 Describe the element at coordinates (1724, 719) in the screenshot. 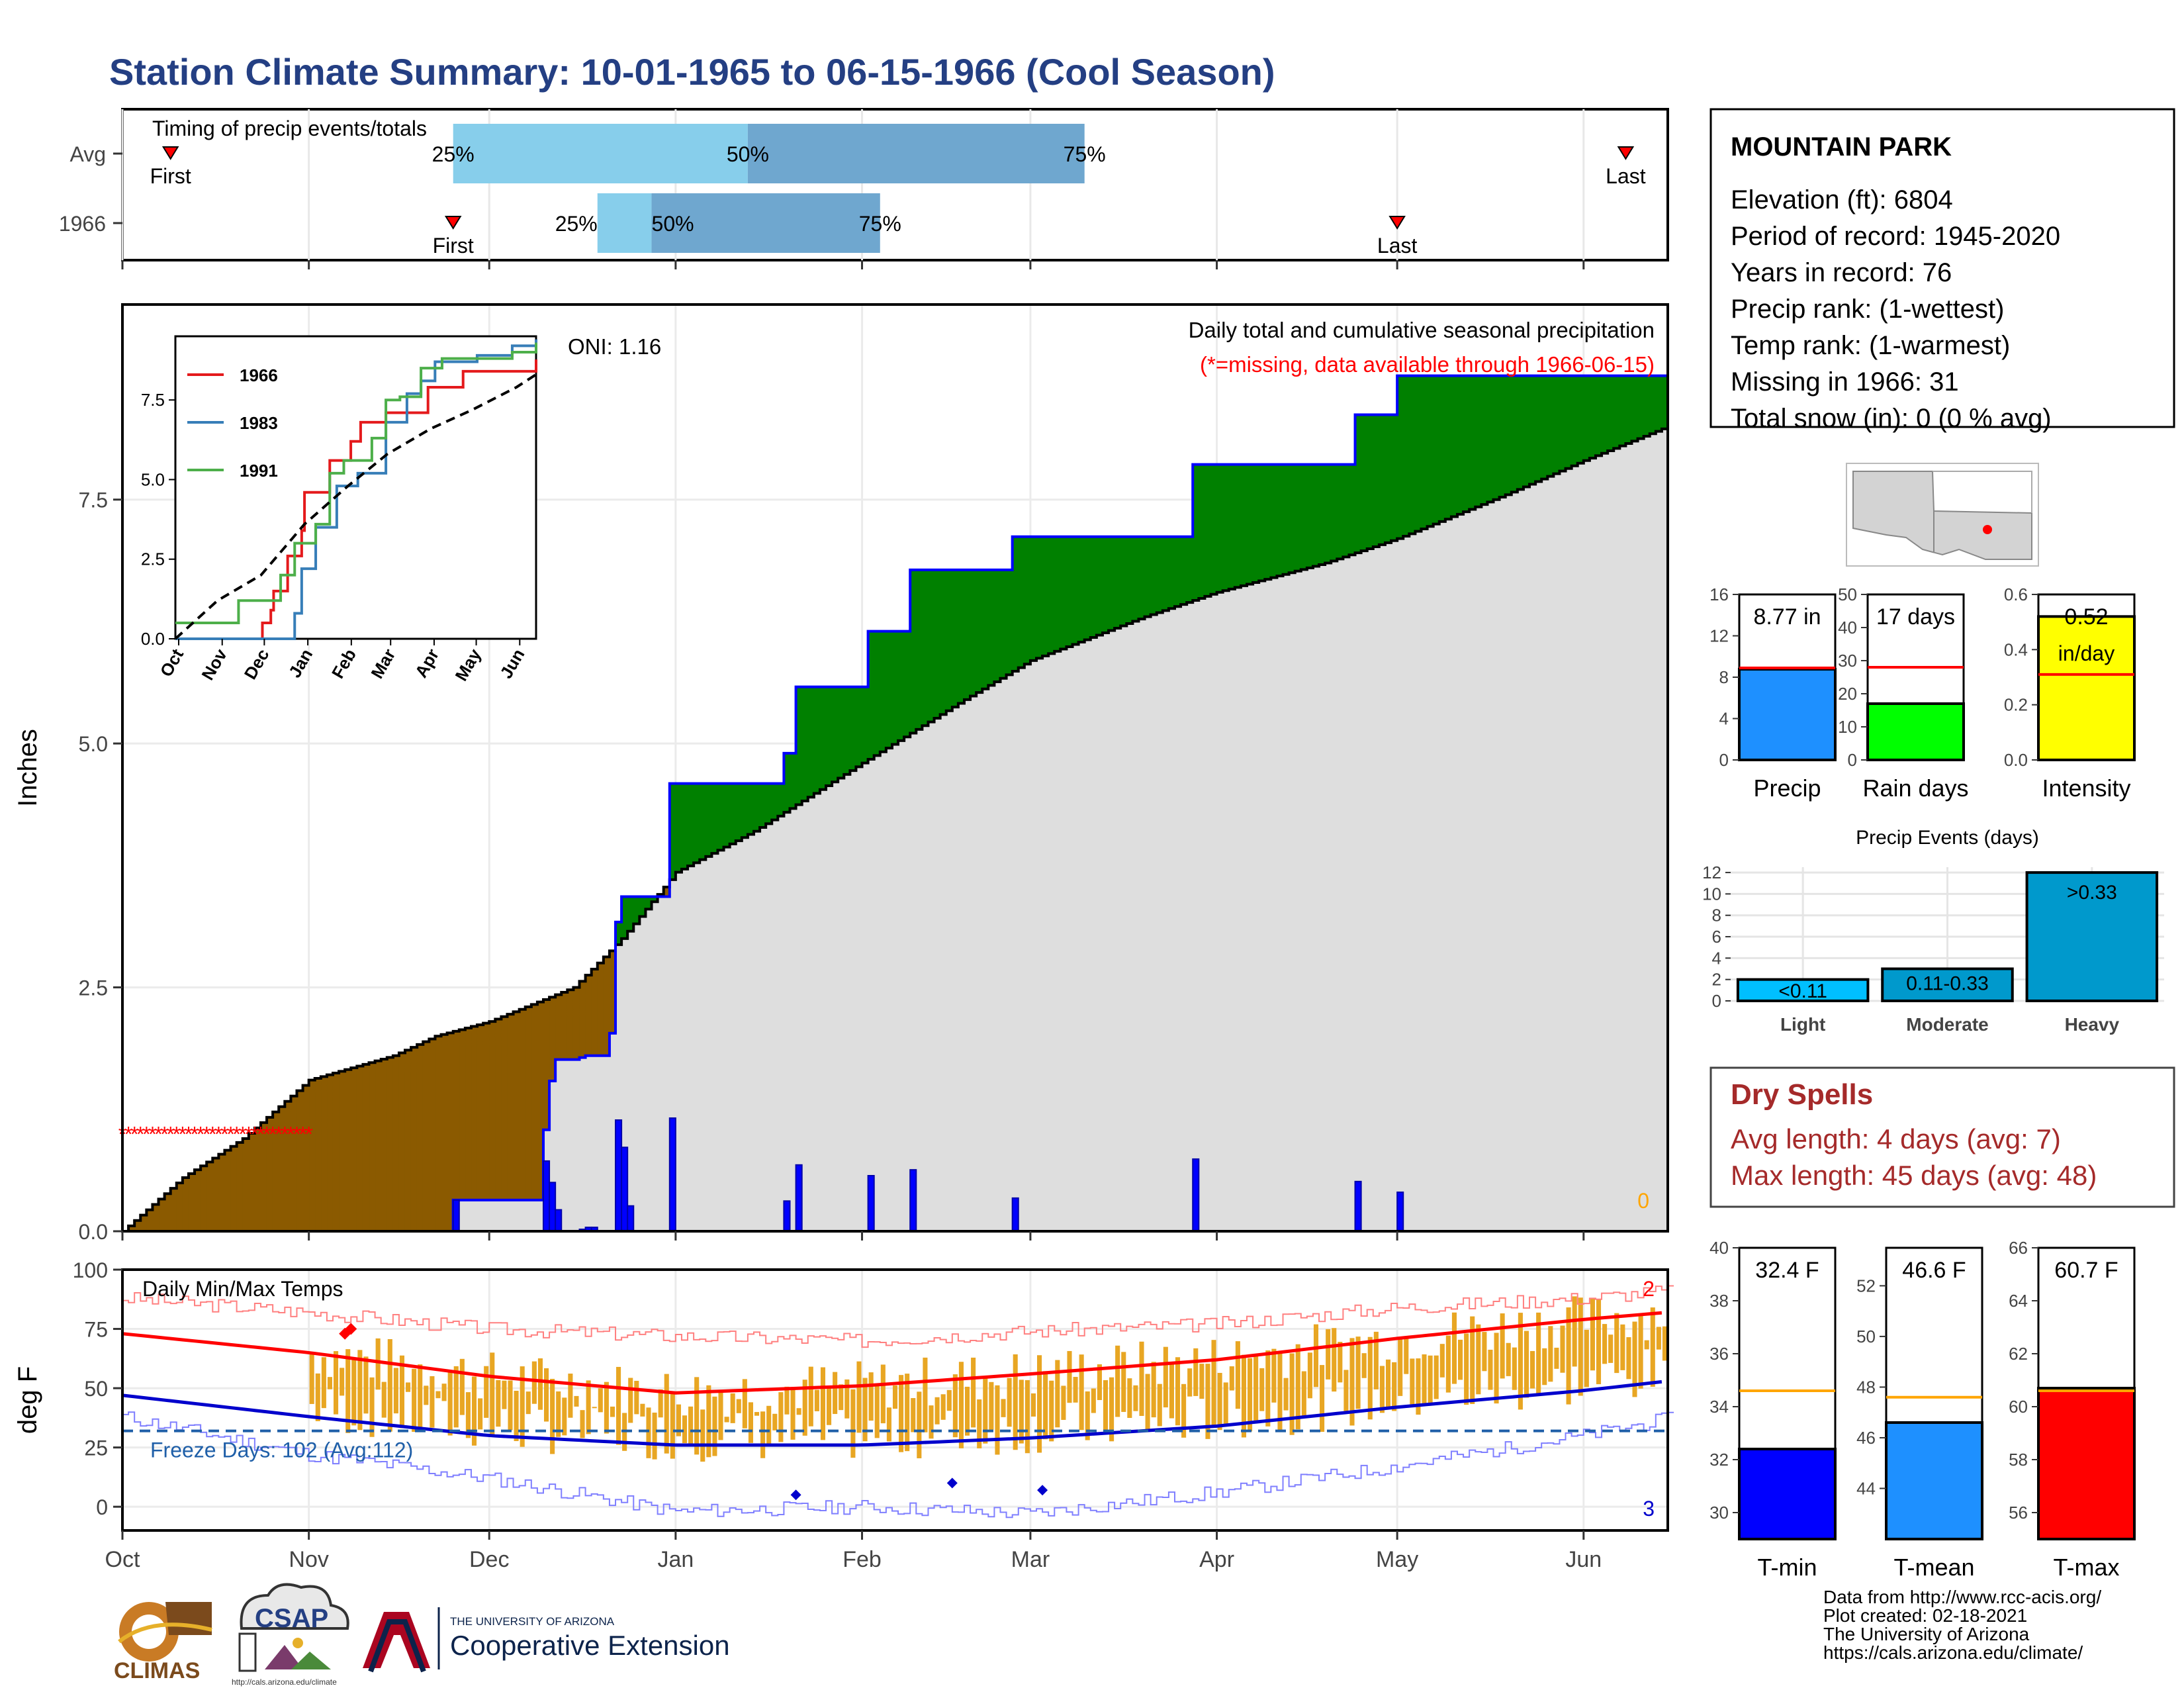

I see `mini-chart-y-tick-label: 4` at that location.